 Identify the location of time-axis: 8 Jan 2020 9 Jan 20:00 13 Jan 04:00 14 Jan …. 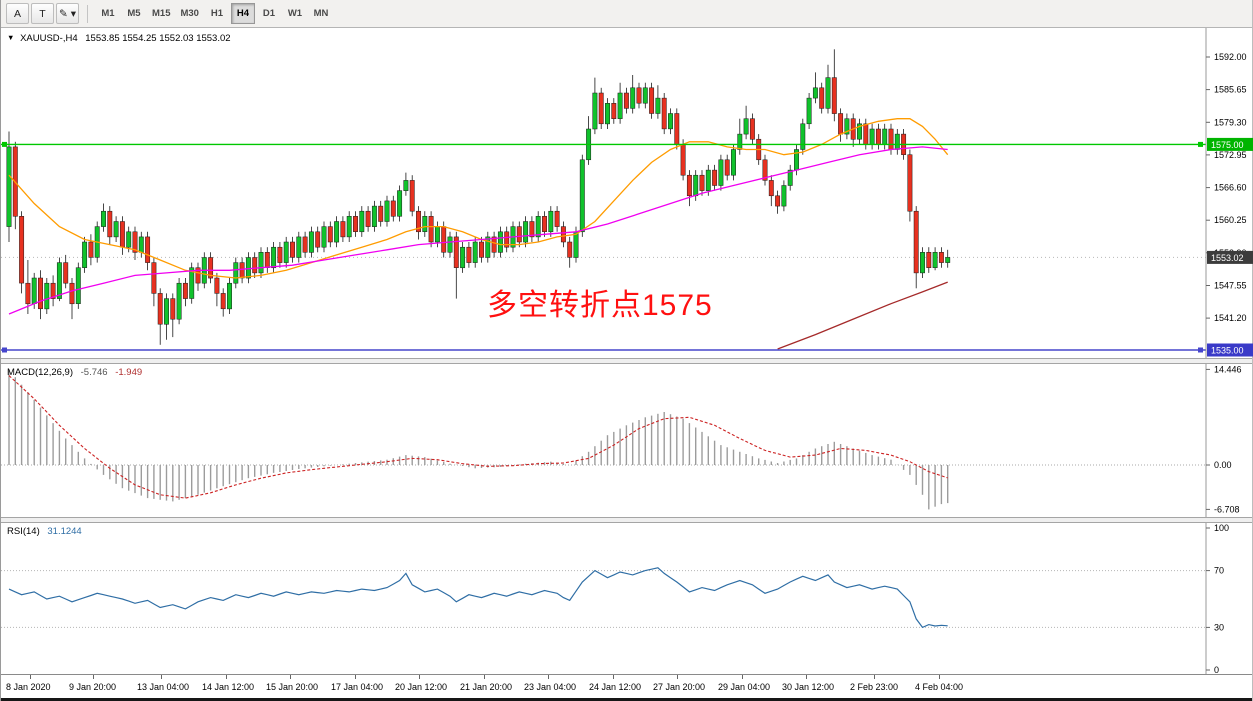
(626, 686).